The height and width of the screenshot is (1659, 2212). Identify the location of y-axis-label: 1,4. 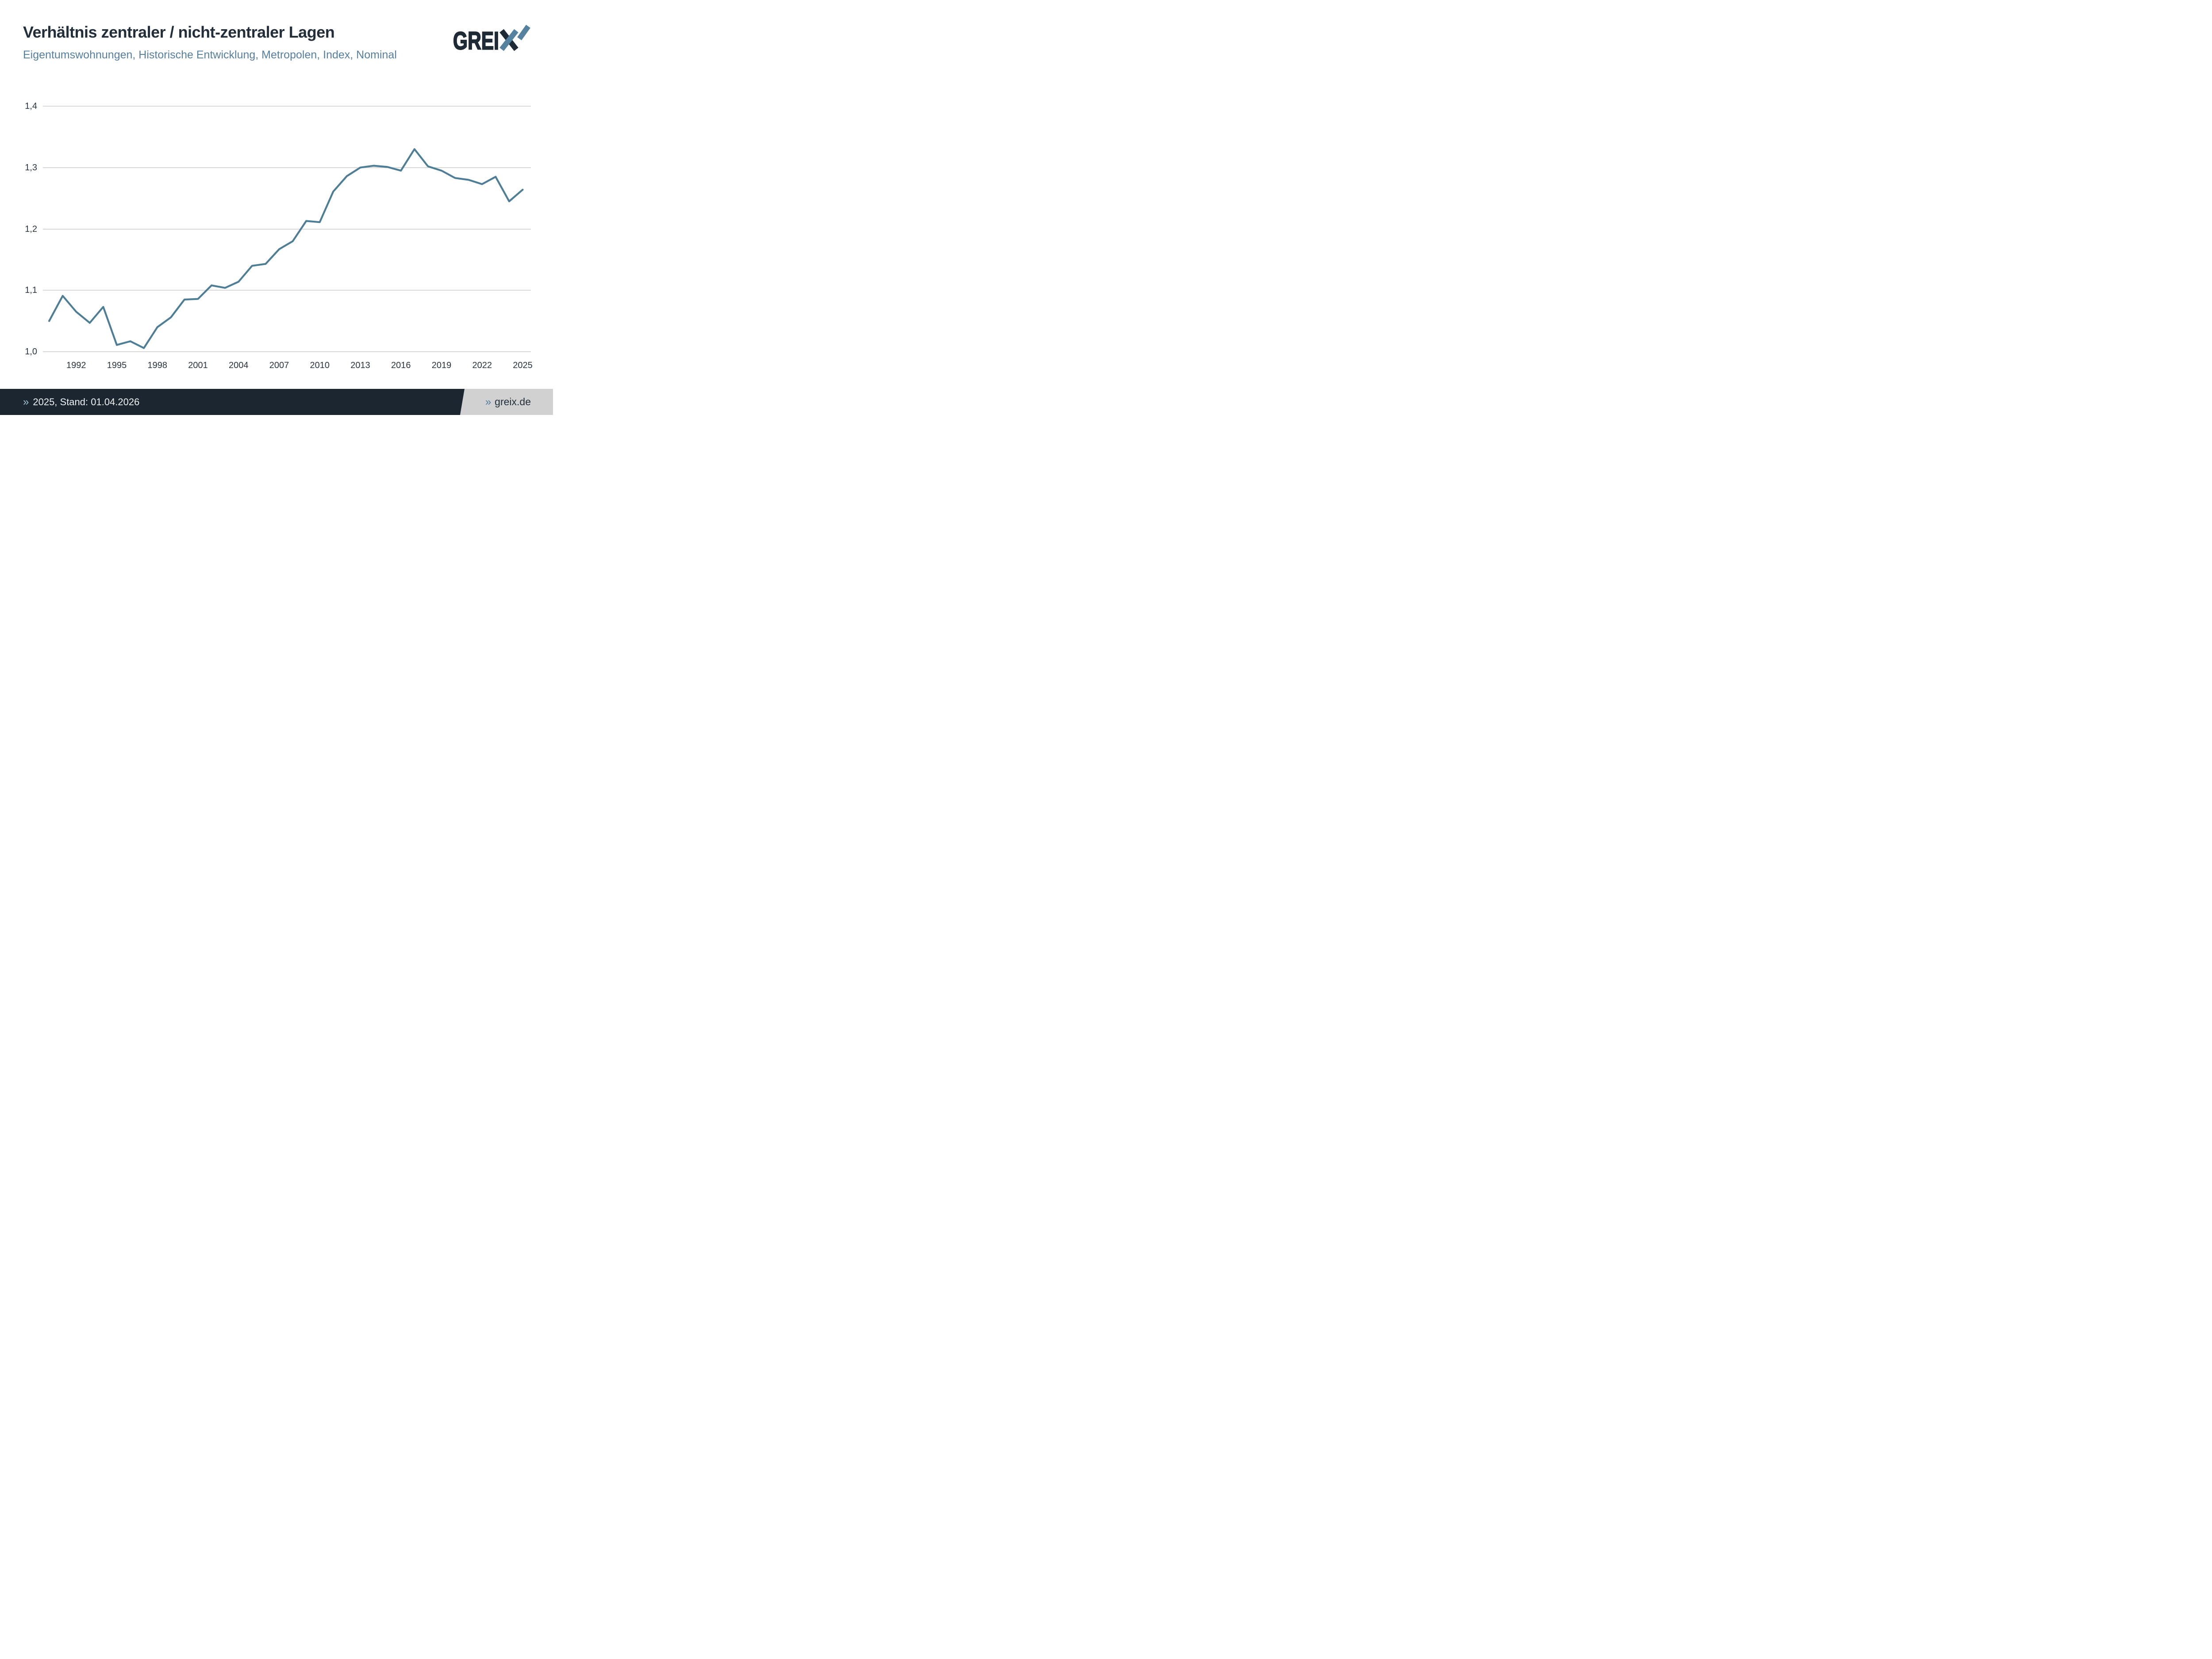
(31, 106).